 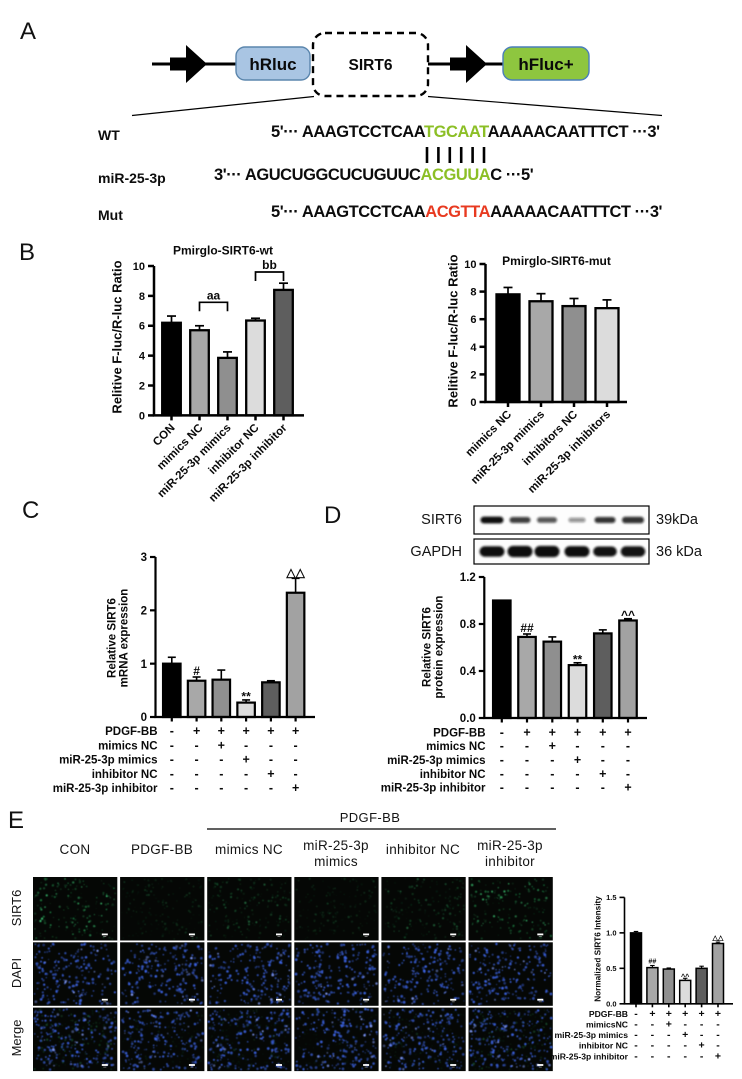 What do you see at coordinates (127, 746) in the screenshot?
I see `design-row-label: mimics NC` at bounding box center [127, 746].